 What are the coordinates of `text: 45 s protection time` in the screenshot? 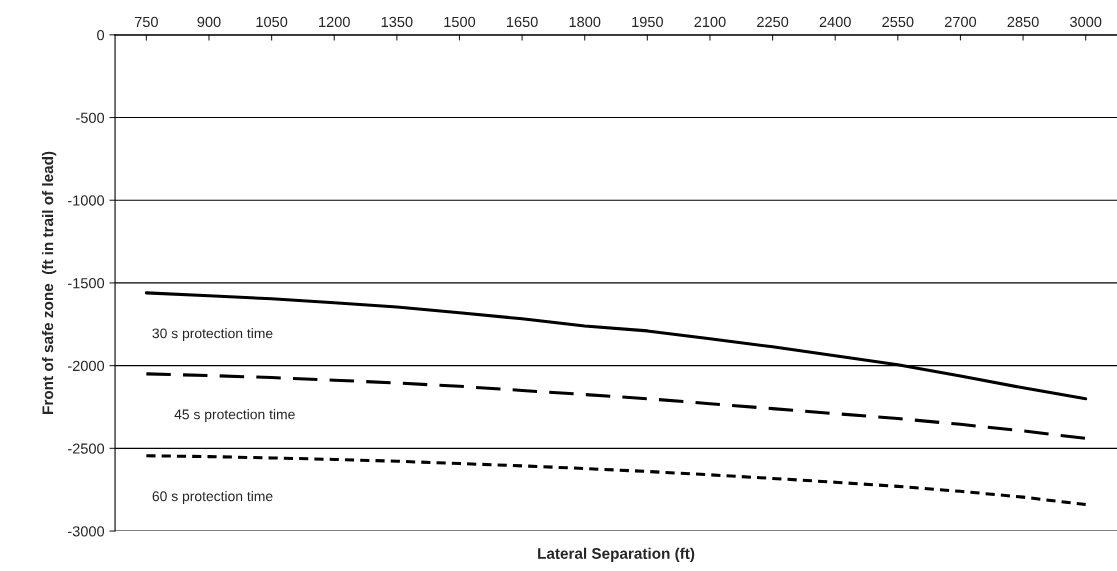 It's located at (234, 416).